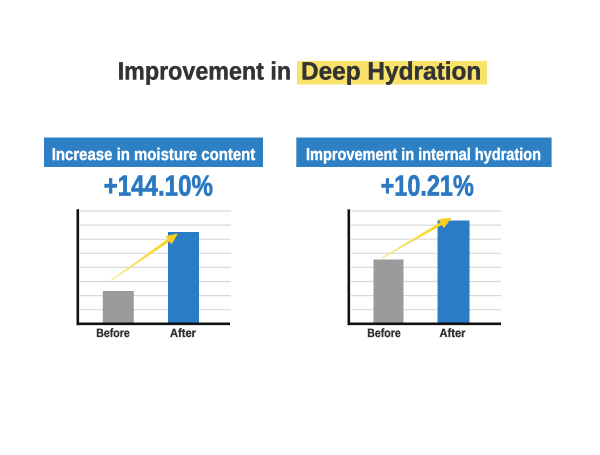 Image resolution: width=600 pixels, height=455 pixels. What do you see at coordinates (427, 186) in the screenshot?
I see `svg-text: +10.21%` at bounding box center [427, 186].